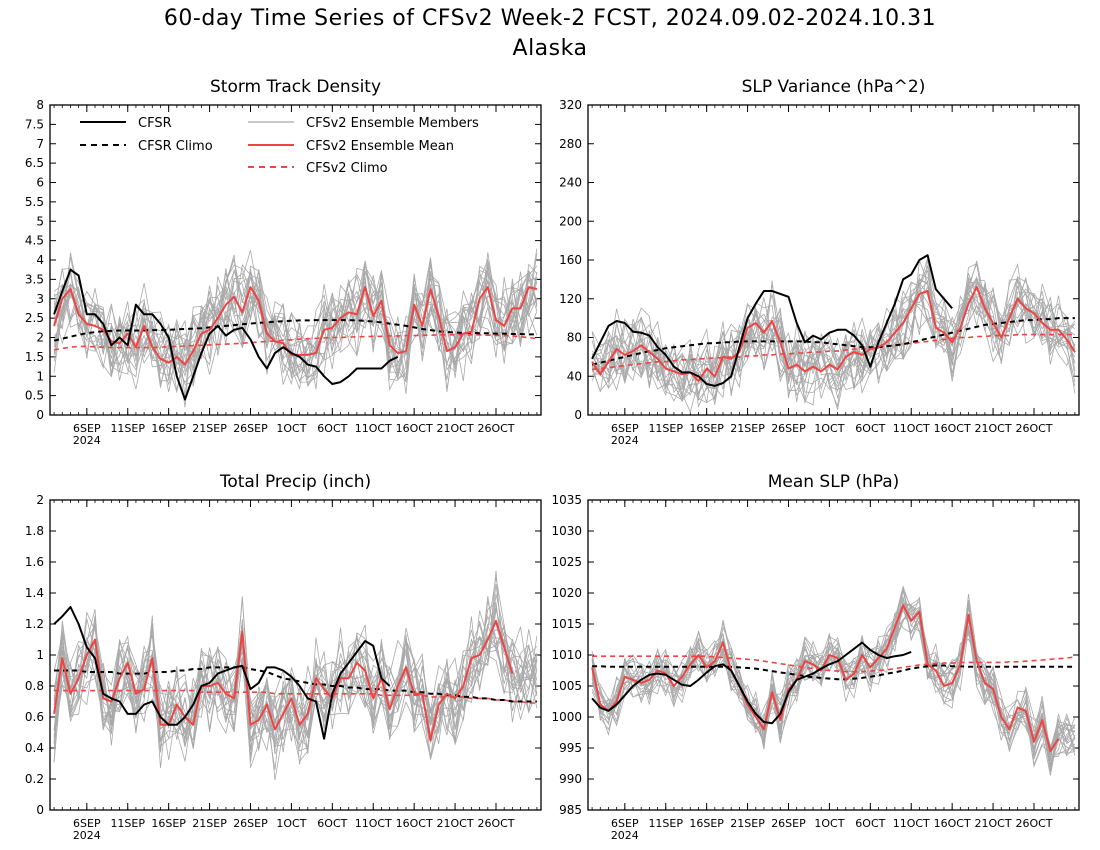 The image size is (1100, 850). What do you see at coordinates (155, 123) in the screenshot?
I see `legend-label-cfsr: CFSR` at bounding box center [155, 123].